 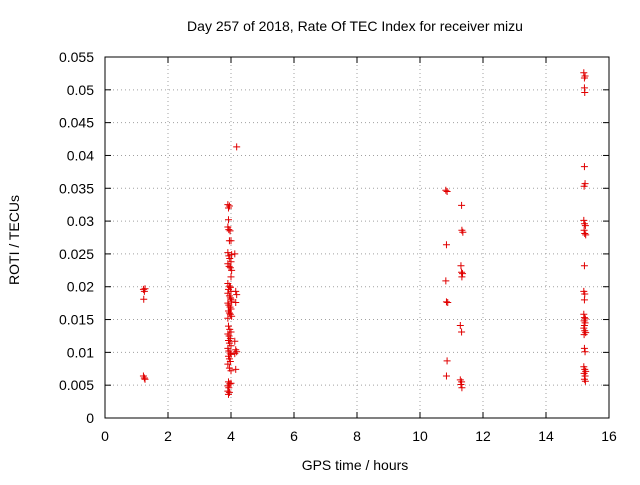 I want to click on x-tick-label-6: 12, so click(x=483, y=436).